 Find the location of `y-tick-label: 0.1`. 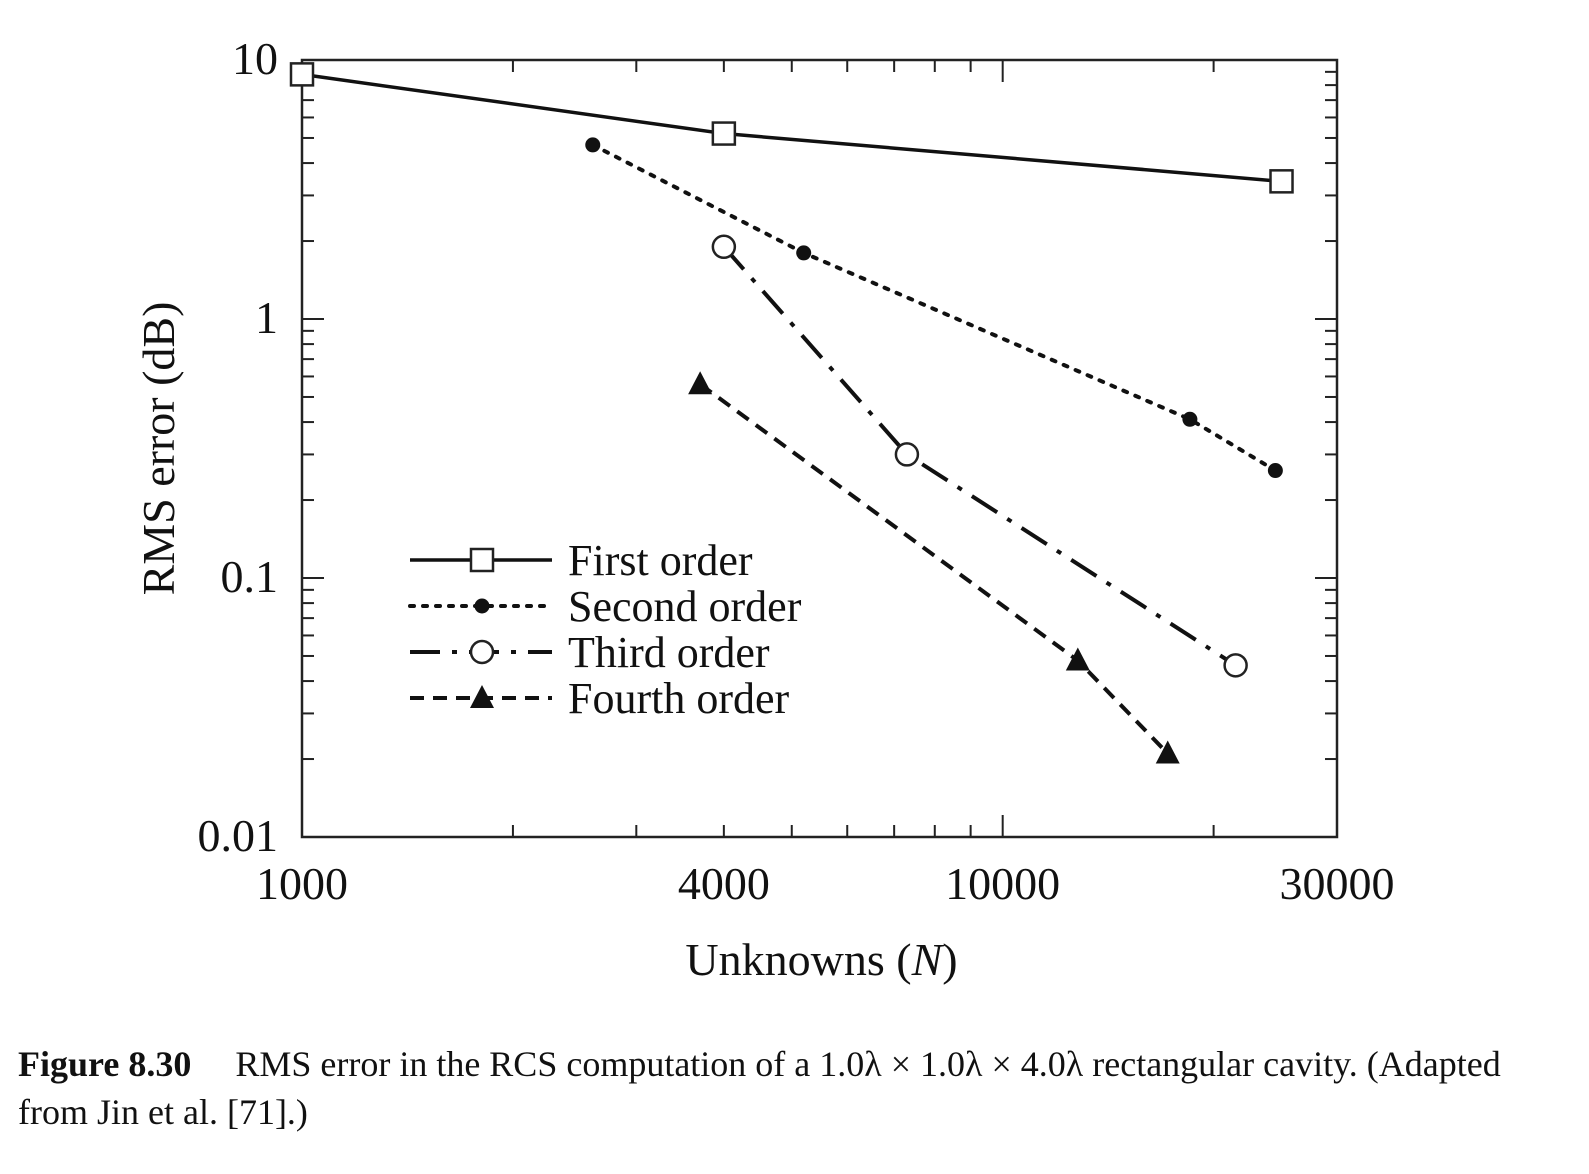

y-tick-label: 0.1 is located at coordinates (250, 576).